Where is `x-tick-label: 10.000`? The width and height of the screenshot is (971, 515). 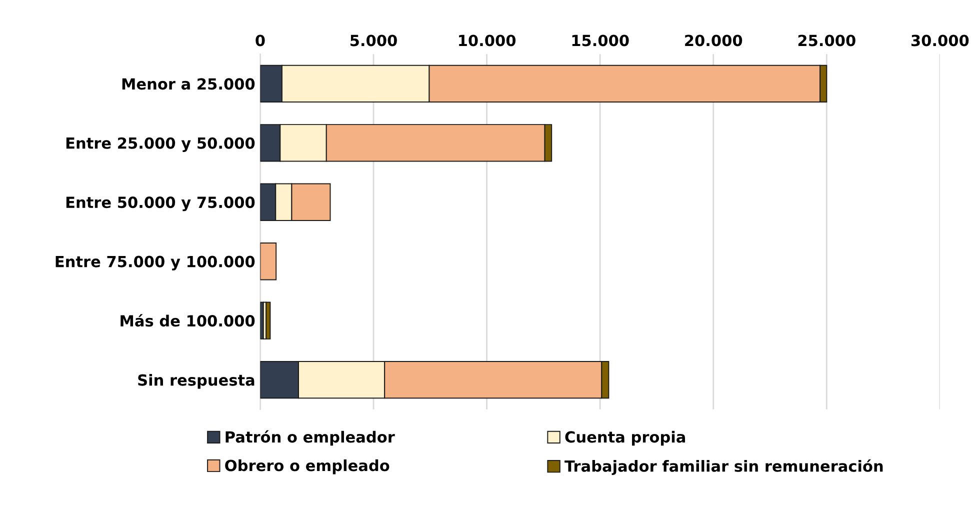 x-tick-label: 10.000 is located at coordinates (487, 40).